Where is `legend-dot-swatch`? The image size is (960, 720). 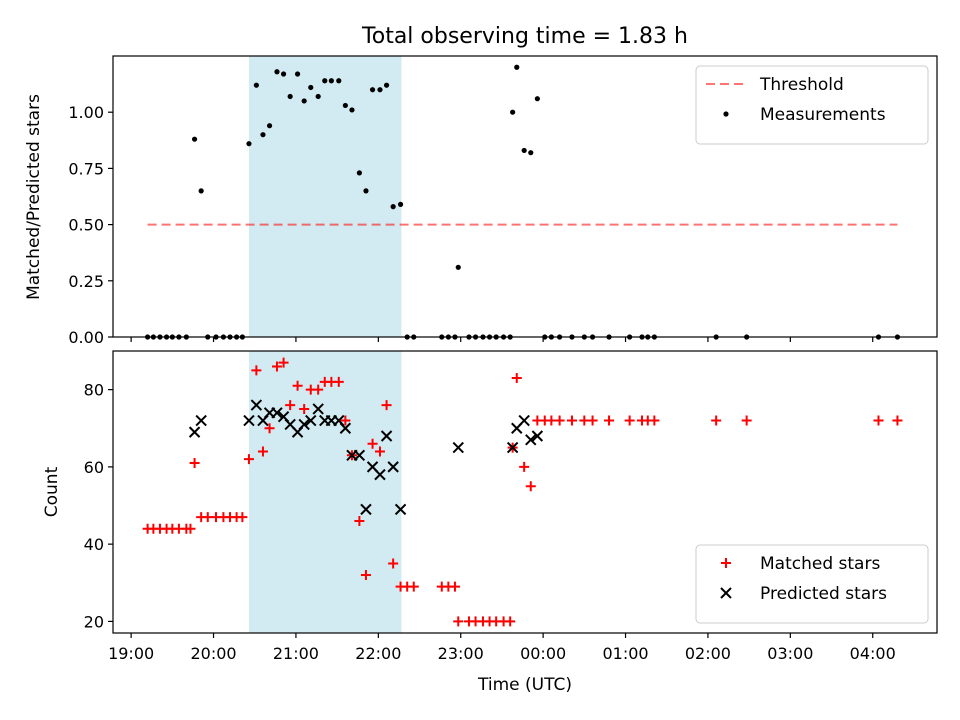 legend-dot-swatch is located at coordinates (726, 114).